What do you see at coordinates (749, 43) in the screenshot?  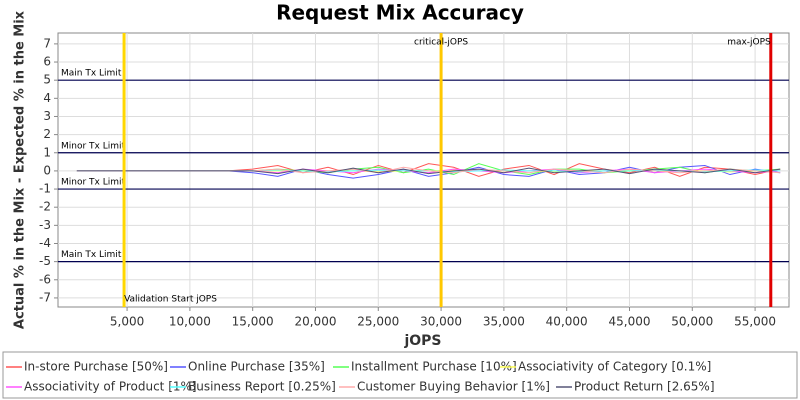 I see `marker-label: max-jOPS` at bounding box center [749, 43].